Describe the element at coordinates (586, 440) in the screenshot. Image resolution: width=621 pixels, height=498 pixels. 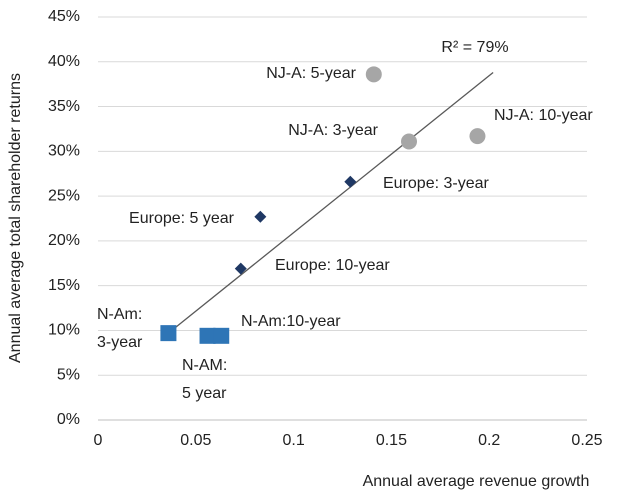
I see `x-tick-label: 0.25` at that location.